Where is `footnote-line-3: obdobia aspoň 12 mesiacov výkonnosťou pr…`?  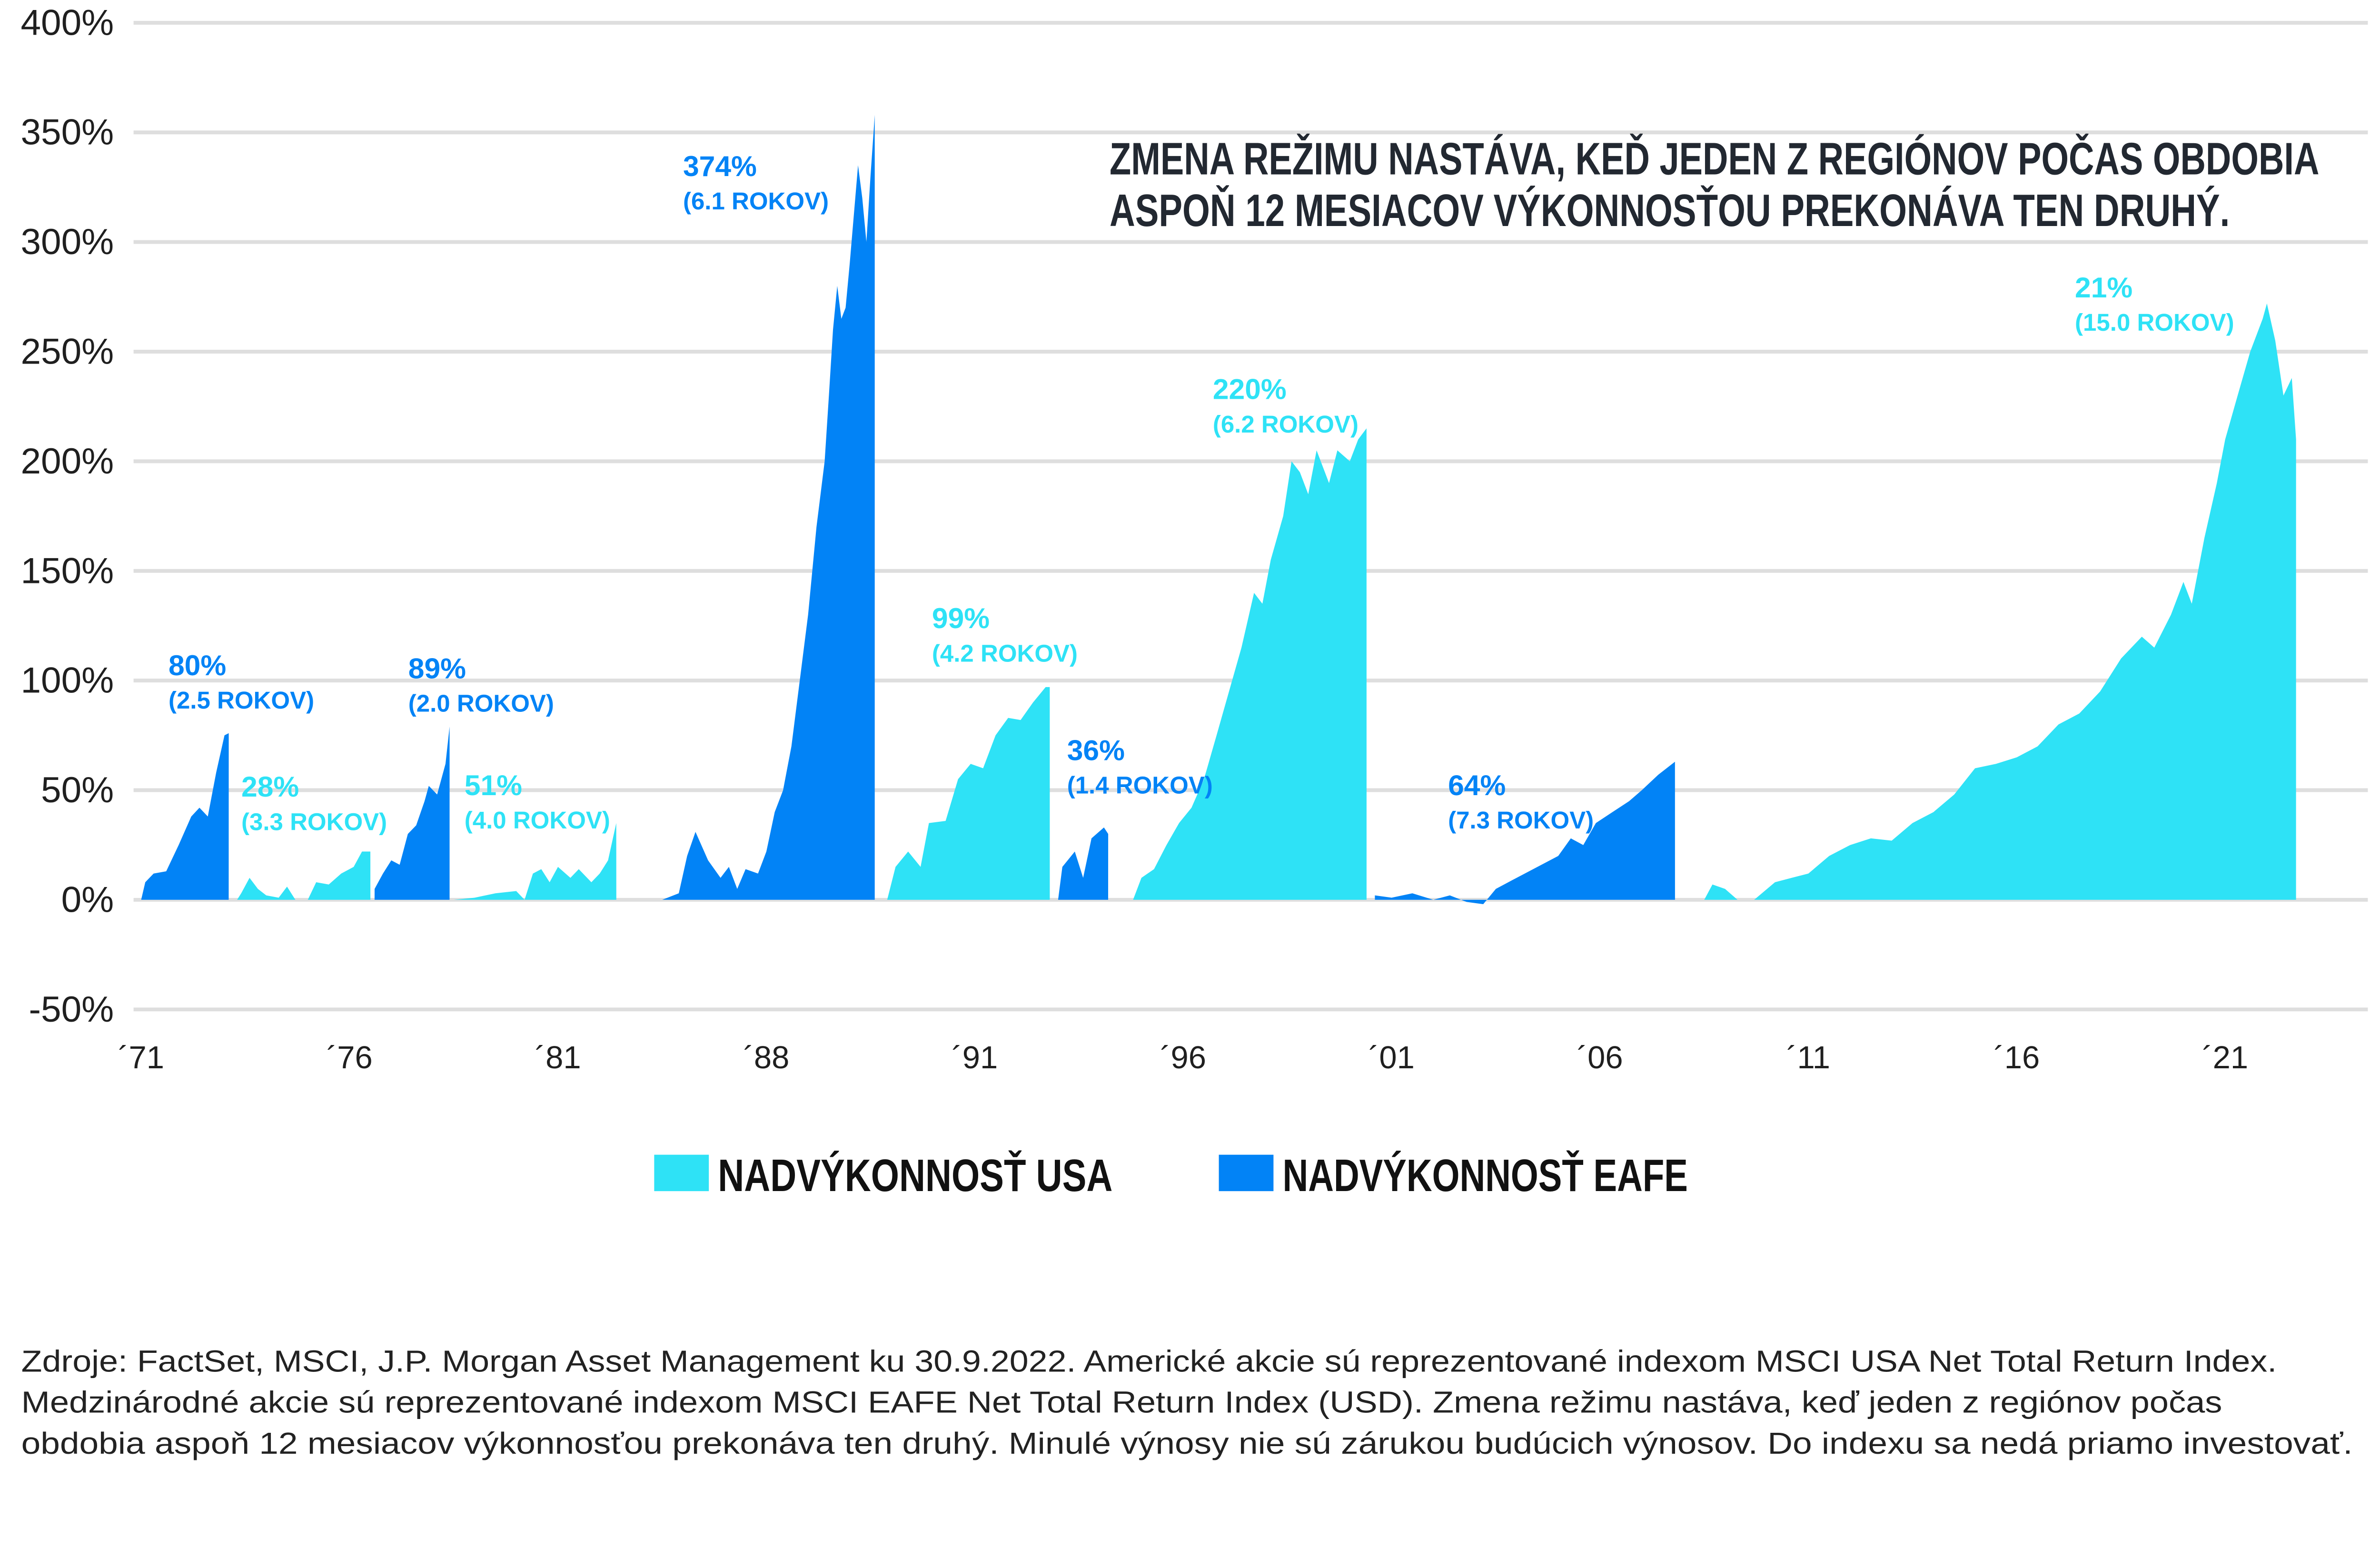 footnote-line-3: obdobia aspoň 12 mesiacov výkonnosťou pr… is located at coordinates (1187, 1443).